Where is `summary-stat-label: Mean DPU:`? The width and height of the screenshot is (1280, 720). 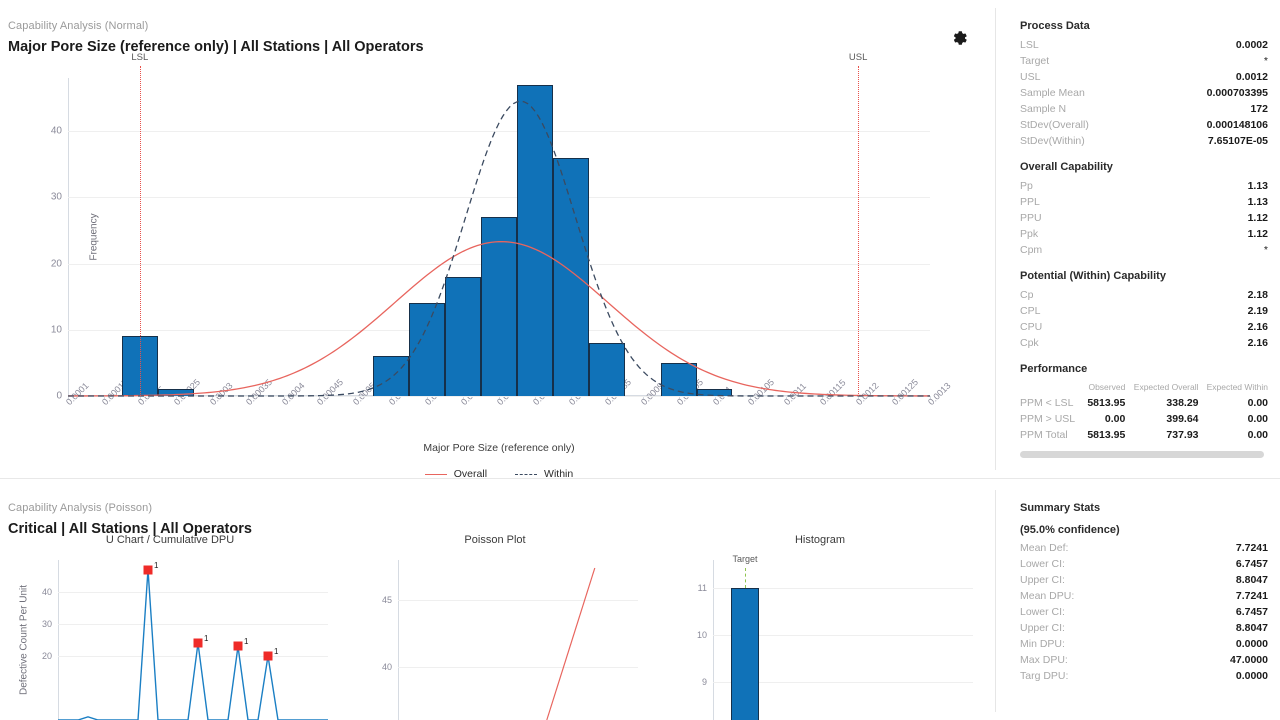 summary-stat-label: Mean DPU: is located at coordinates (1047, 596).